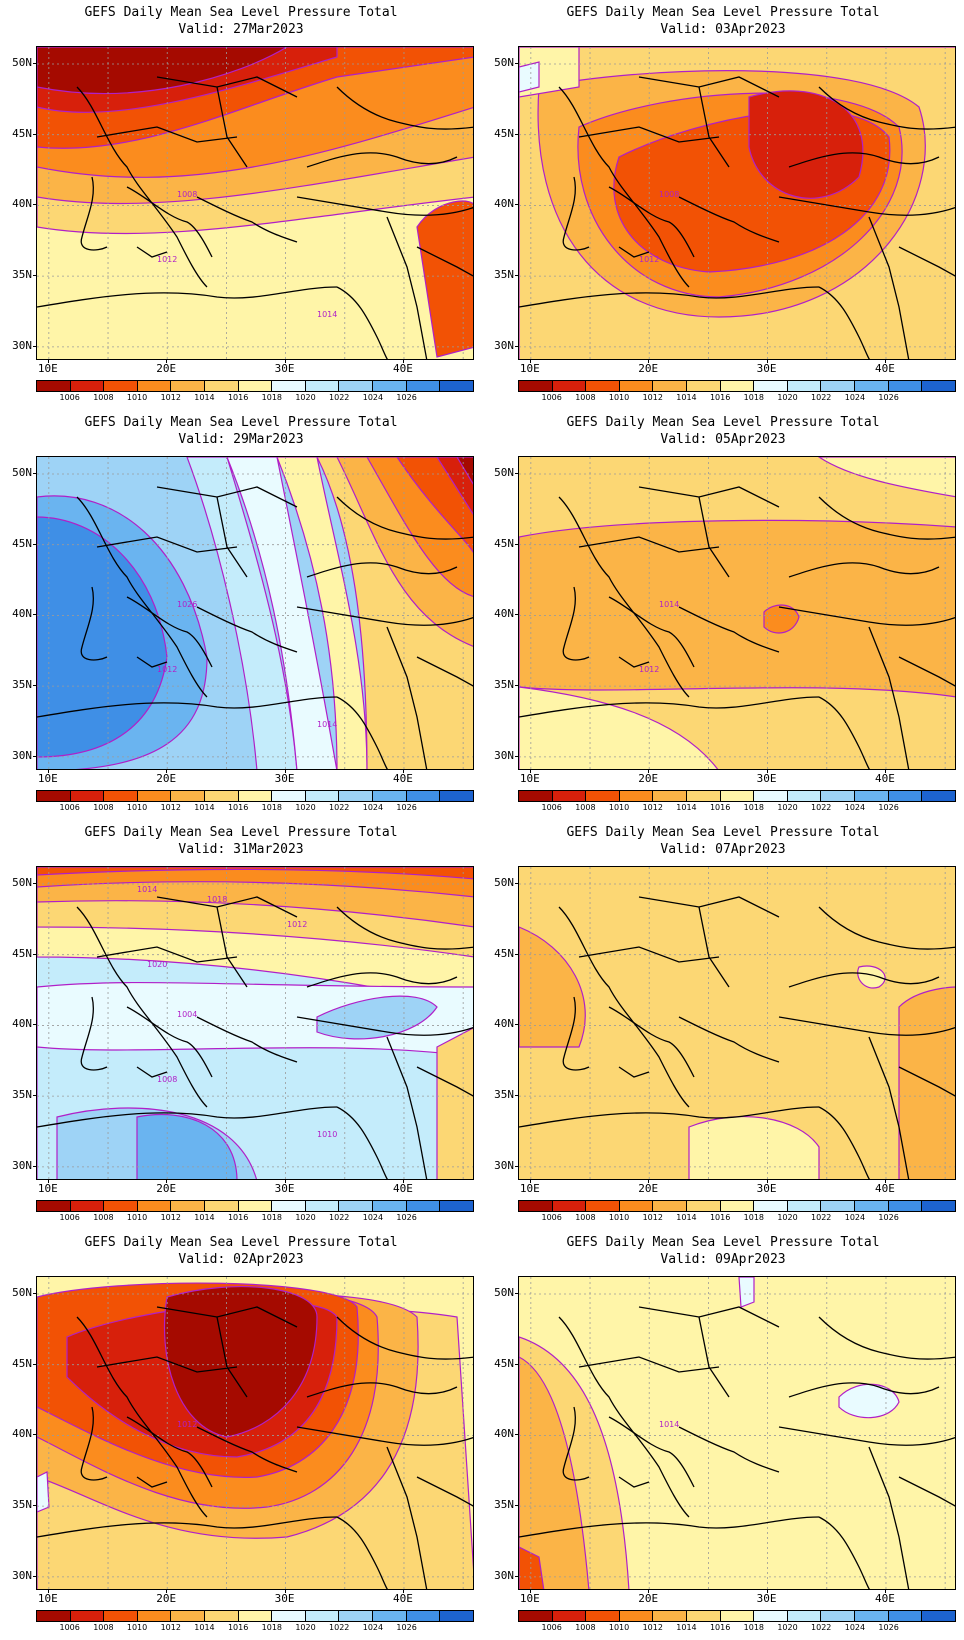 The width and height of the screenshot is (964, 1640). Describe the element at coordinates (652, 807) in the screenshot. I see `colorbar-label: 1012` at that location.